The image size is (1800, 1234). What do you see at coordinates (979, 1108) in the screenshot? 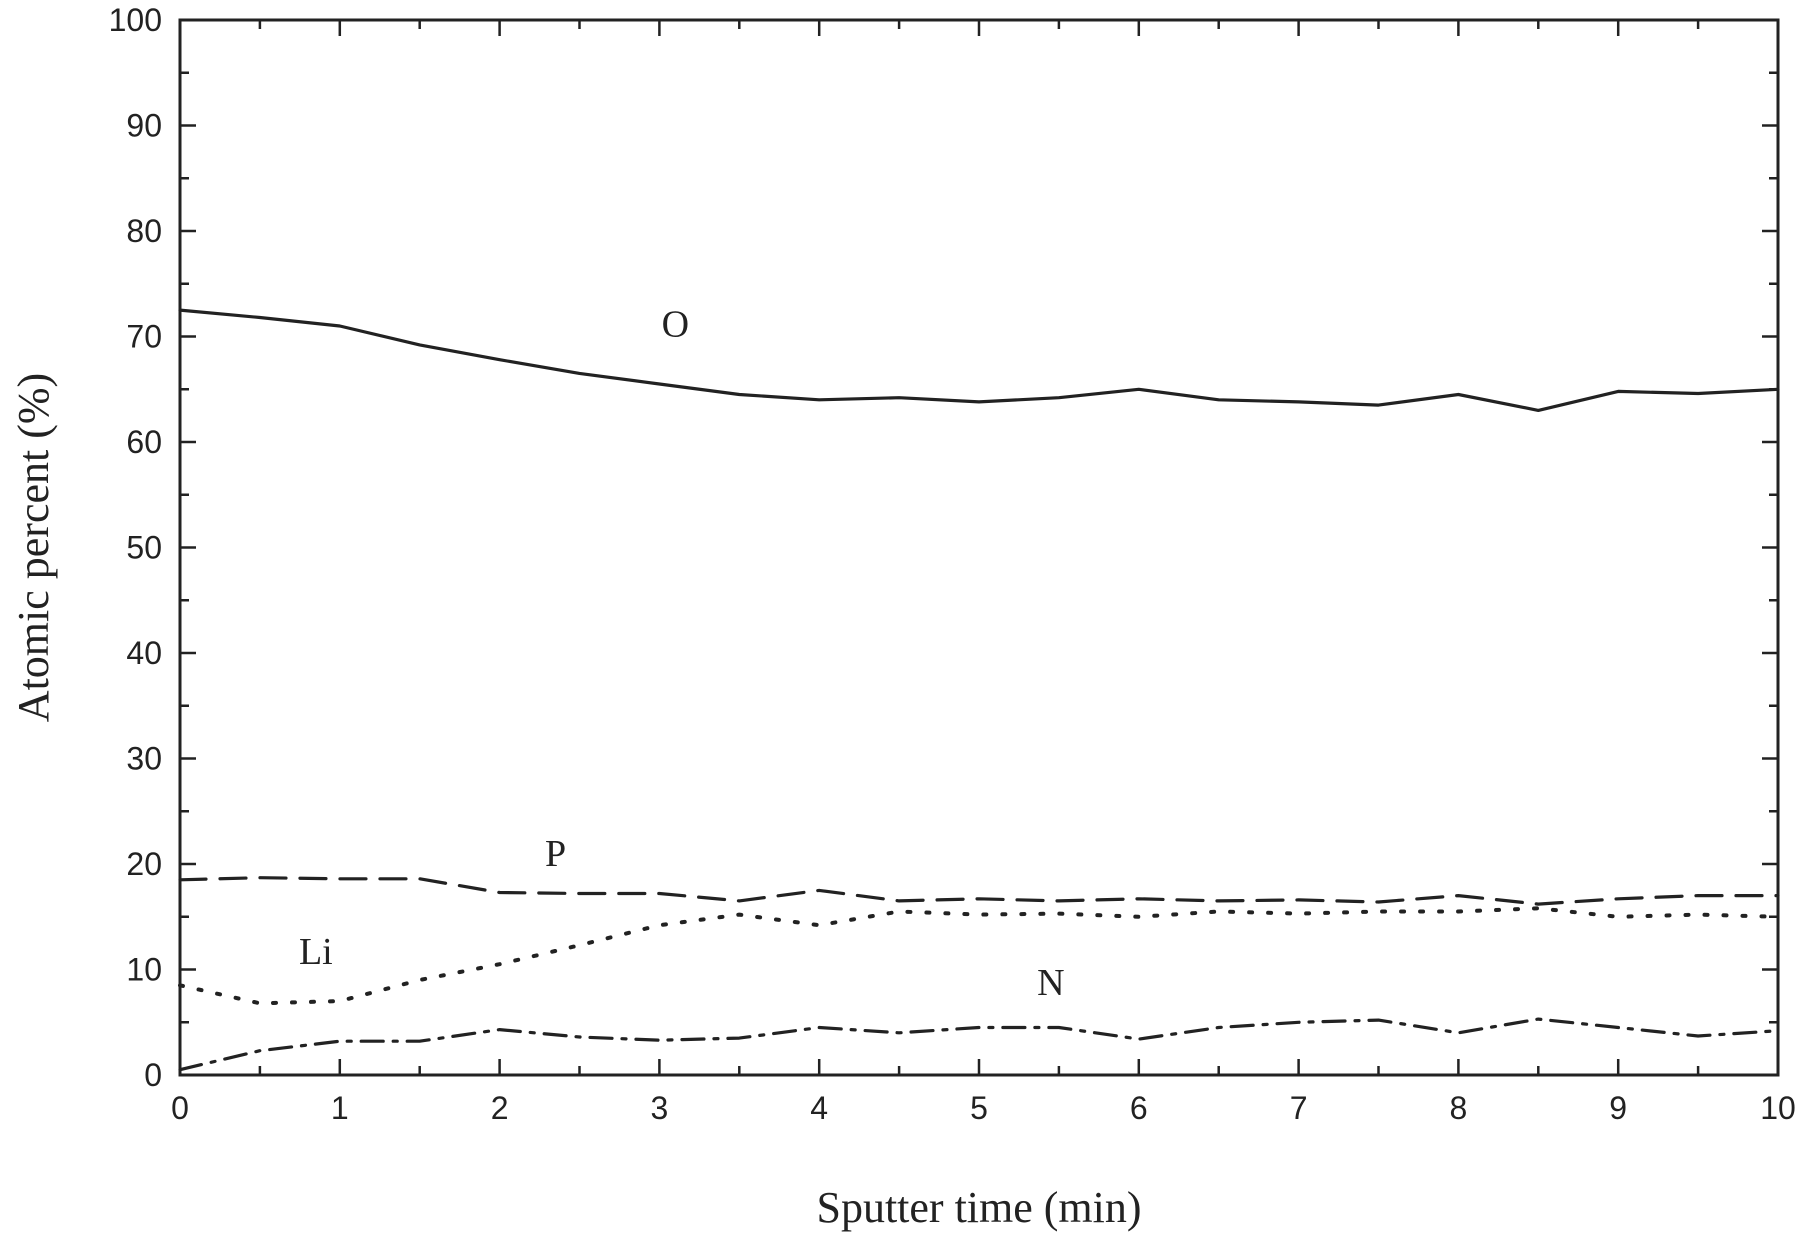
I see `x-tick-label: 5` at bounding box center [979, 1108].